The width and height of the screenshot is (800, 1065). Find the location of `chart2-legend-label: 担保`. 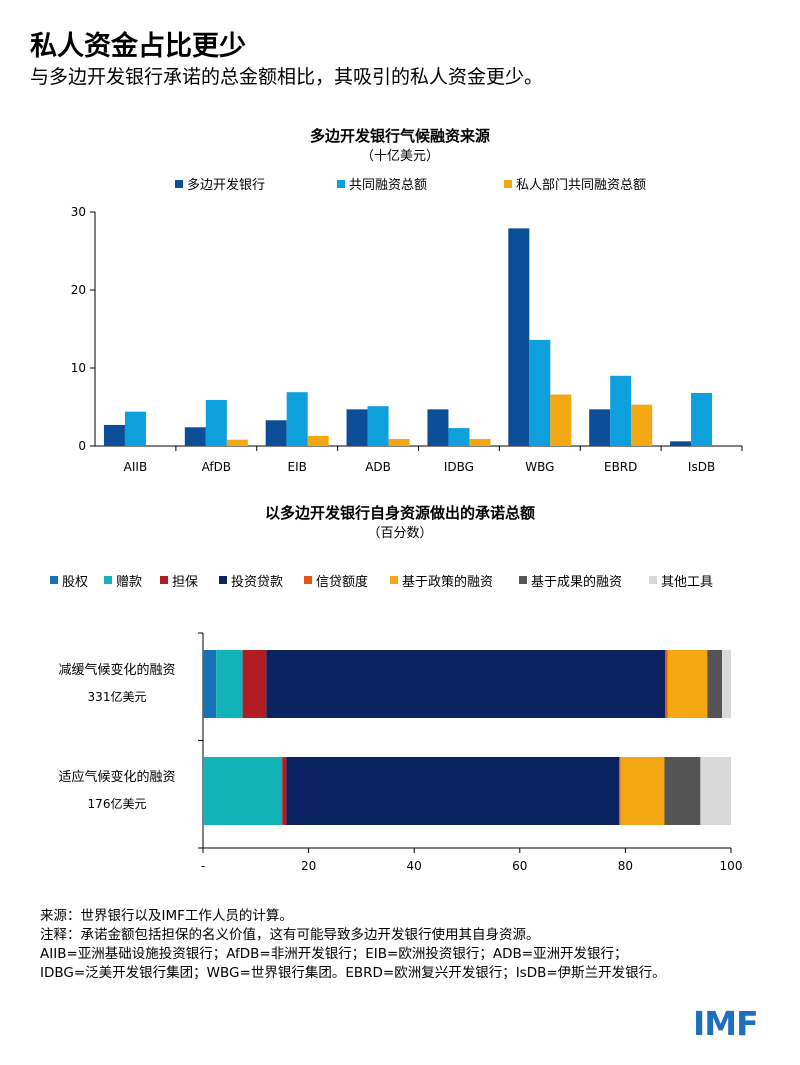

chart2-legend-label: 担保 is located at coordinates (185, 582).